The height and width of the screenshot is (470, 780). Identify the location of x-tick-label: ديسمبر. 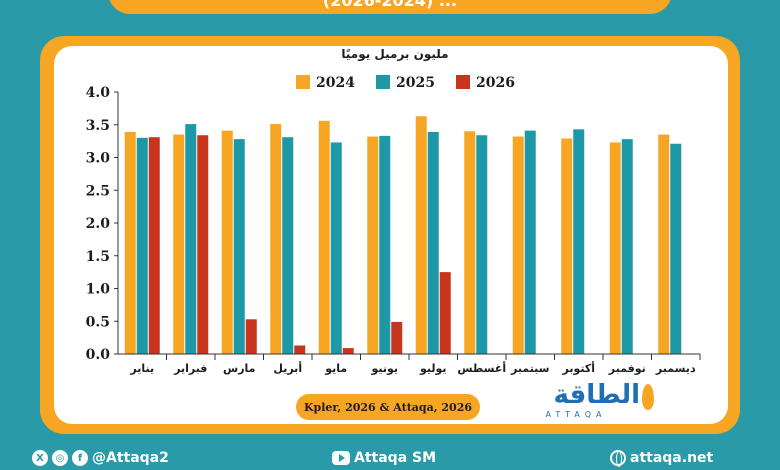
(675, 368).